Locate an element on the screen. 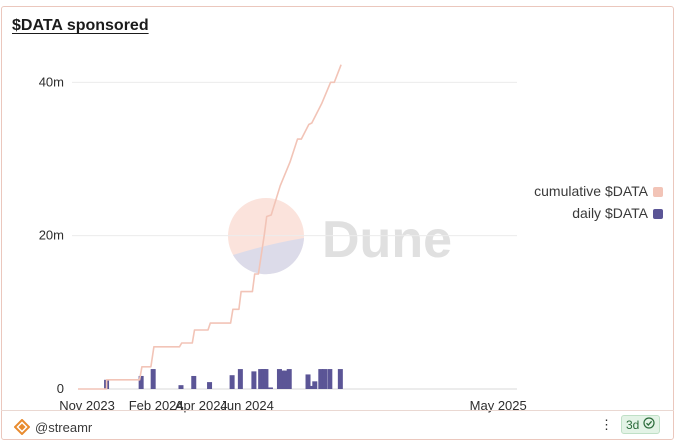 This screenshot has height=447, width=680. y-tick-label: 20m is located at coordinates (51, 235).